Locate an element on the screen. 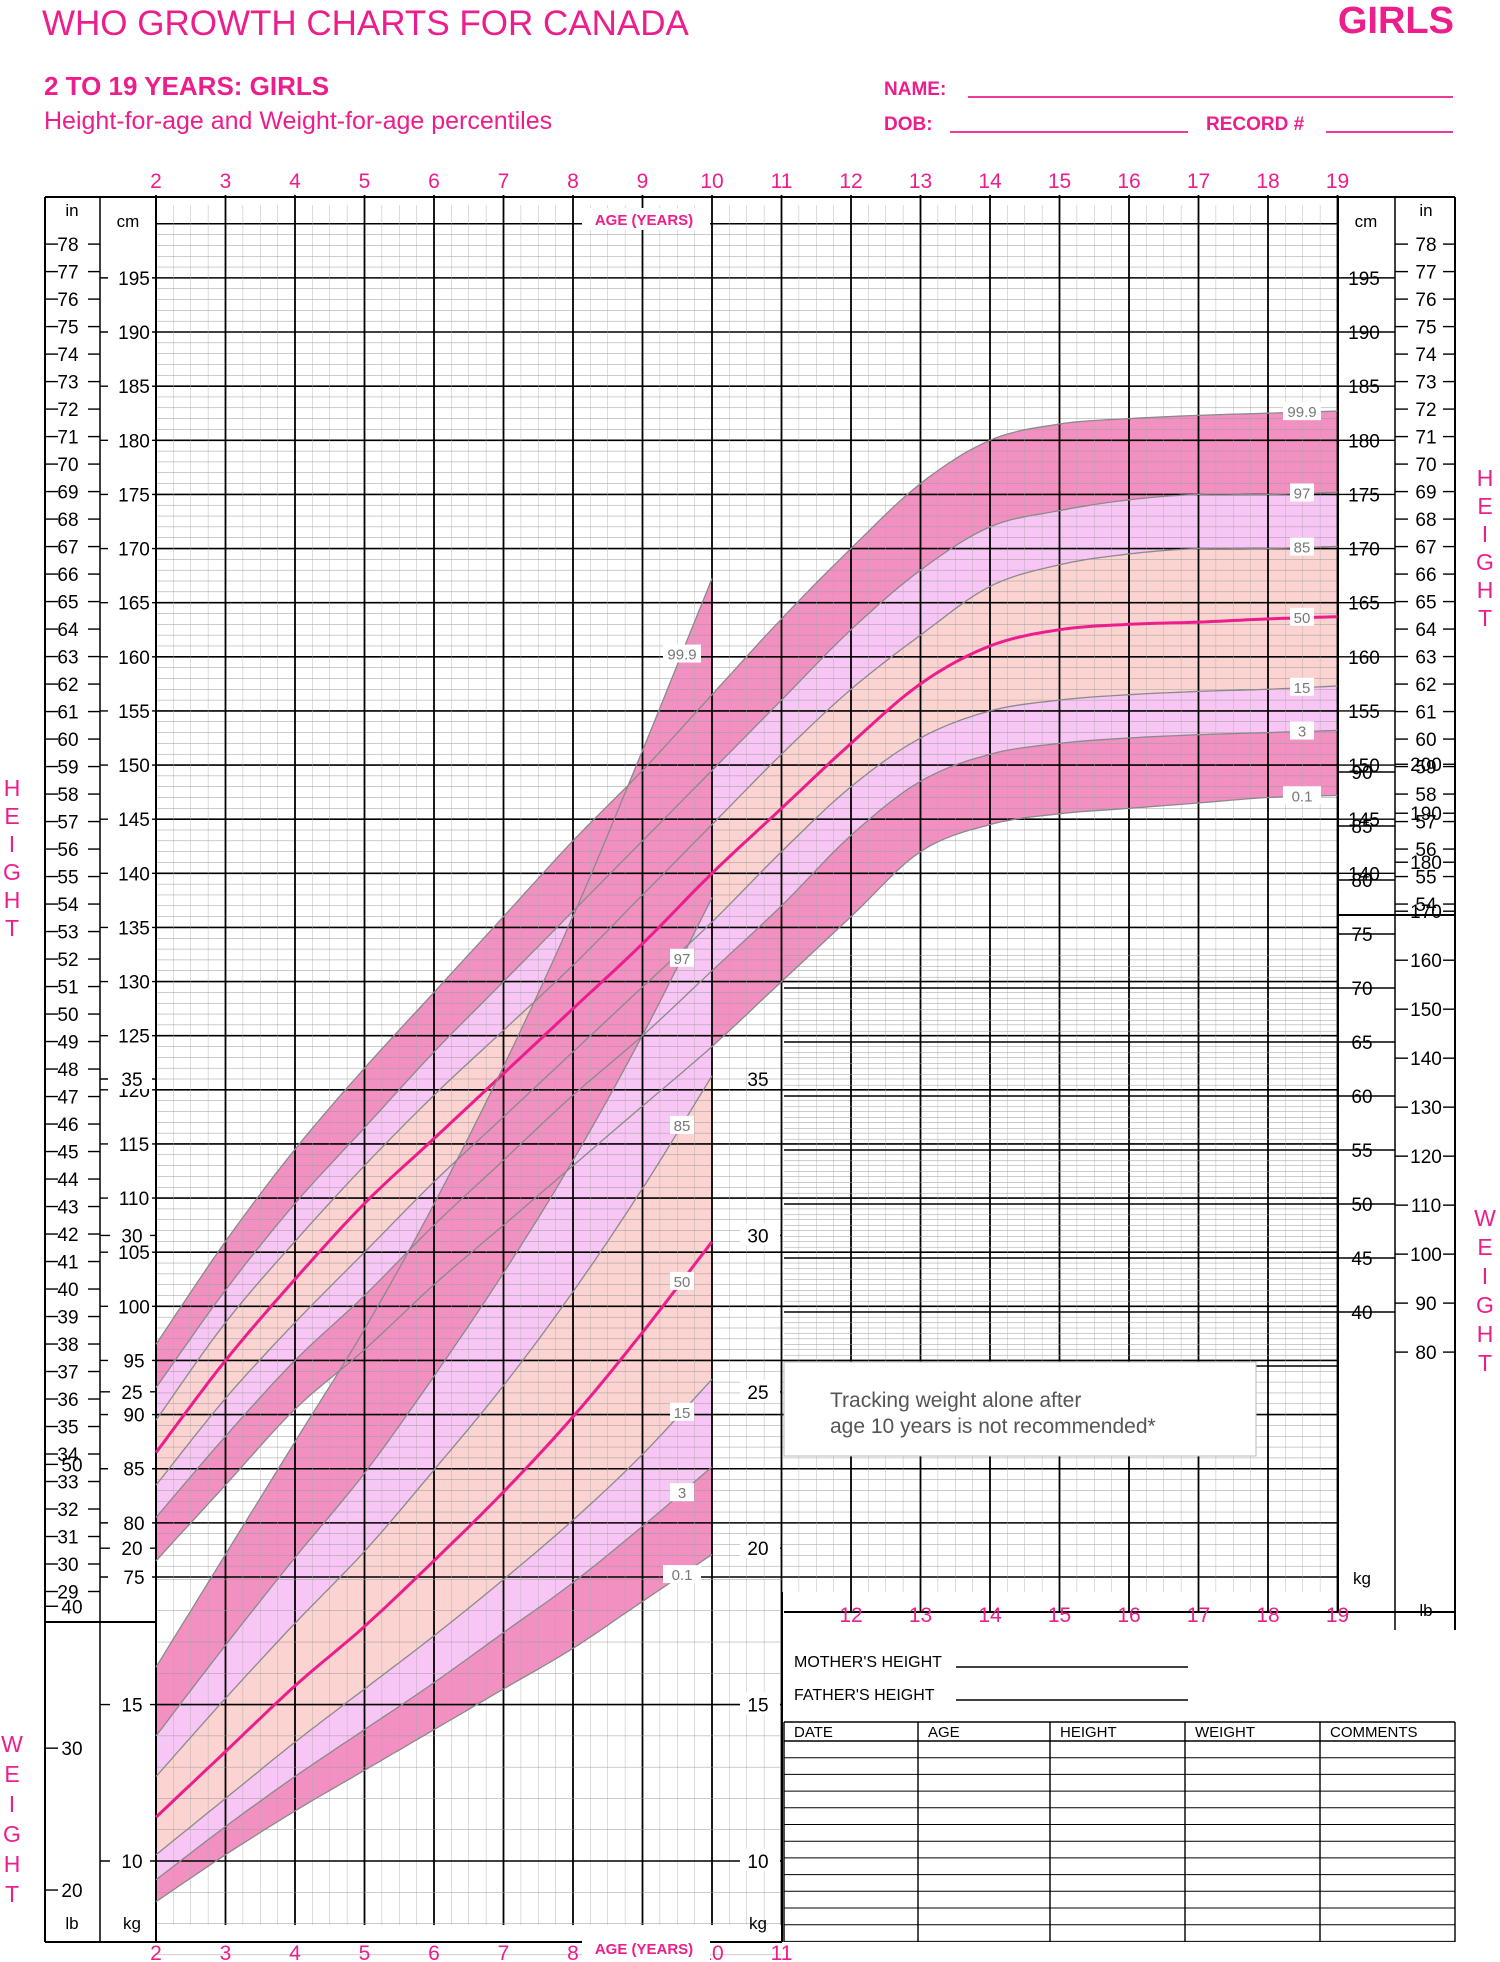  inch-tick-label: 70 is located at coordinates (67, 465).